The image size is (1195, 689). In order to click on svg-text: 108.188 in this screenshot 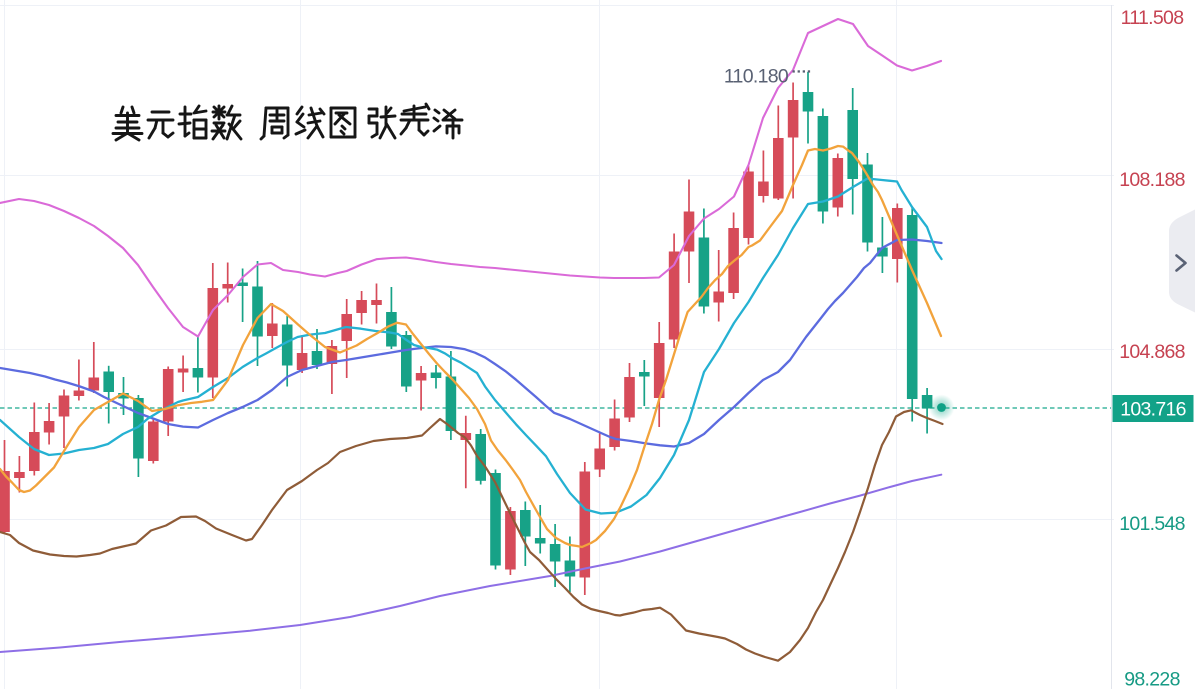, I will do `click(1152, 180)`.